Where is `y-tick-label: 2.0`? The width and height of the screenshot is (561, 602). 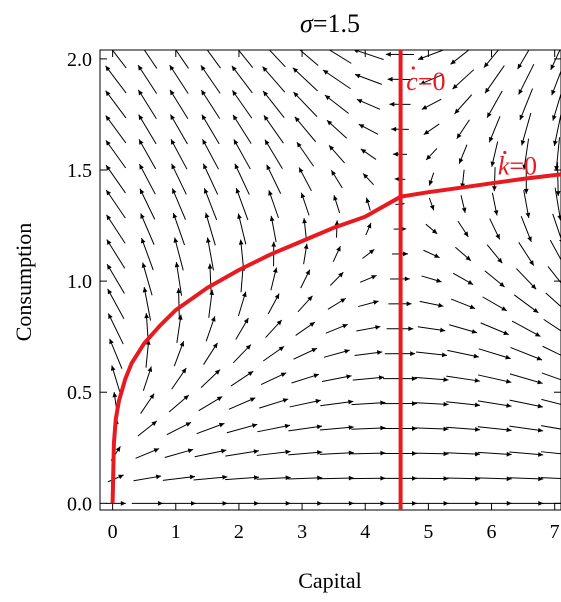 y-tick-label: 2.0 is located at coordinates (79, 60).